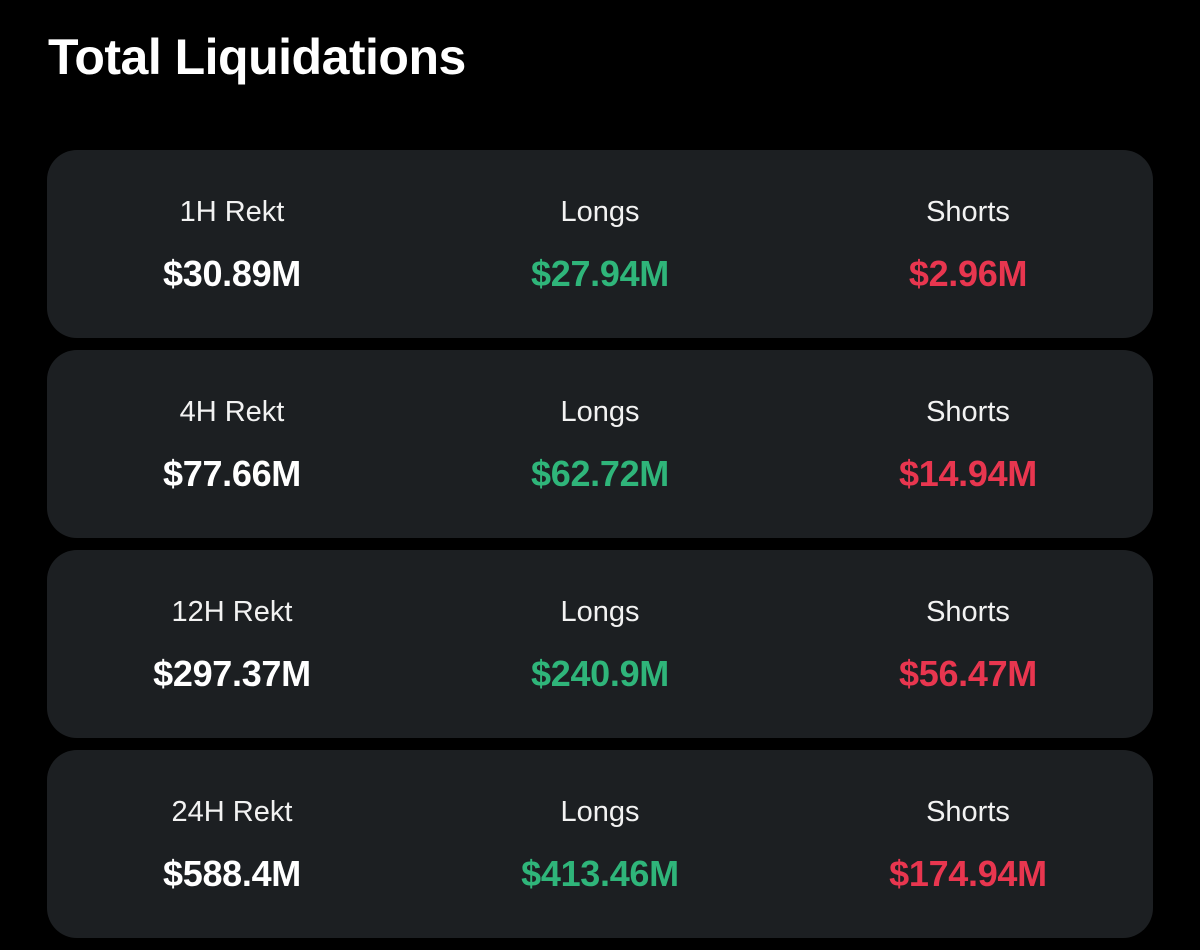 This screenshot has width=1200, height=950. Describe the element at coordinates (232, 873) in the screenshot. I see `total-value: $588.4M` at that location.